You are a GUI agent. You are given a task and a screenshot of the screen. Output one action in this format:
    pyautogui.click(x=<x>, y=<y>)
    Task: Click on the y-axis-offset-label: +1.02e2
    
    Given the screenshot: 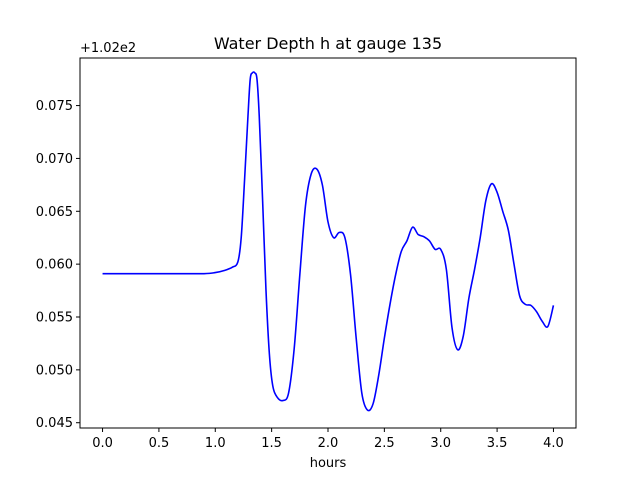 What is the action you would take?
    pyautogui.click(x=108, y=48)
    